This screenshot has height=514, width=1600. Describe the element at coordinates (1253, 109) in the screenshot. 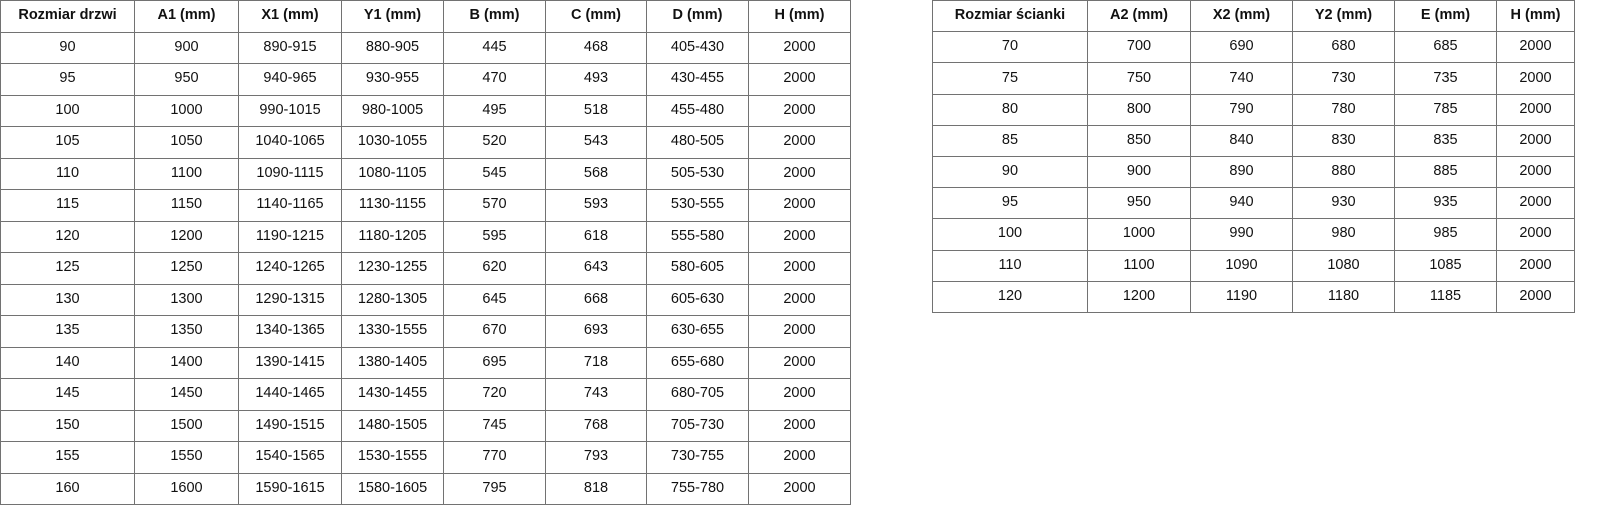

I see `table-row: 80 800 790 780 785 2000` at that location.